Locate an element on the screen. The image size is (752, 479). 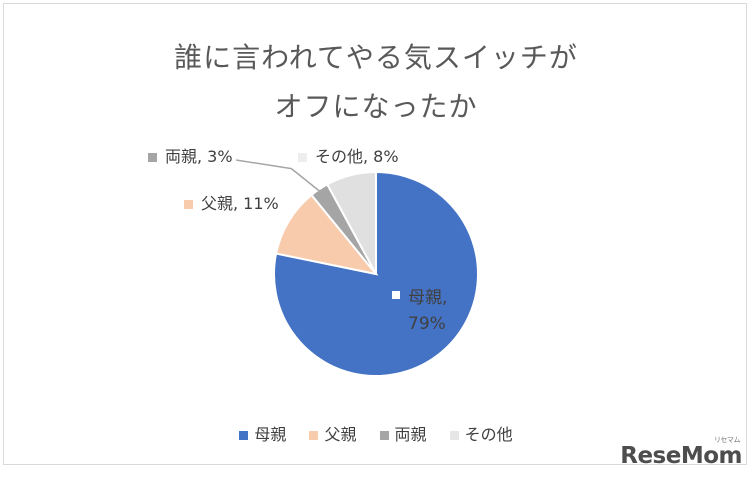
legend: 母親 父親 両親 その他 is located at coordinates (376, 433).